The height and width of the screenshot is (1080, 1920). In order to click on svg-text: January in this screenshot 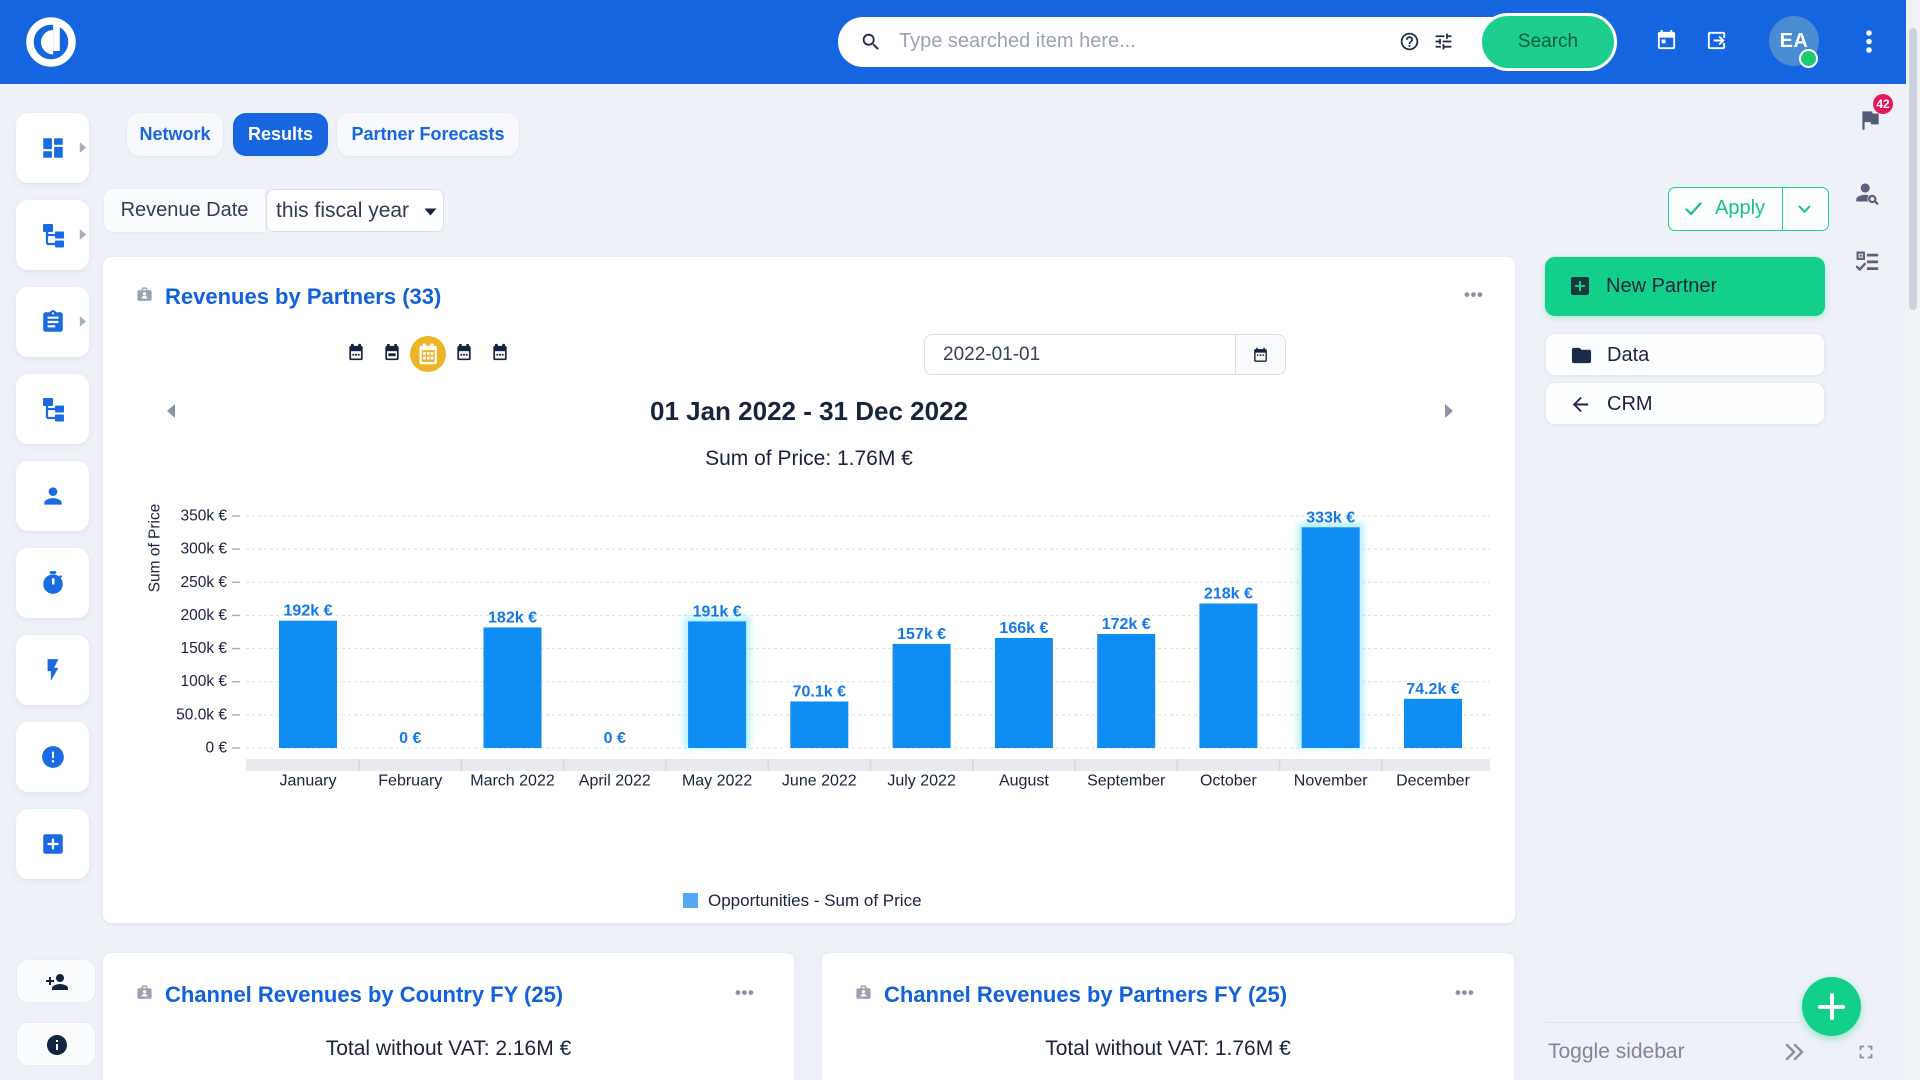, I will do `click(308, 781)`.